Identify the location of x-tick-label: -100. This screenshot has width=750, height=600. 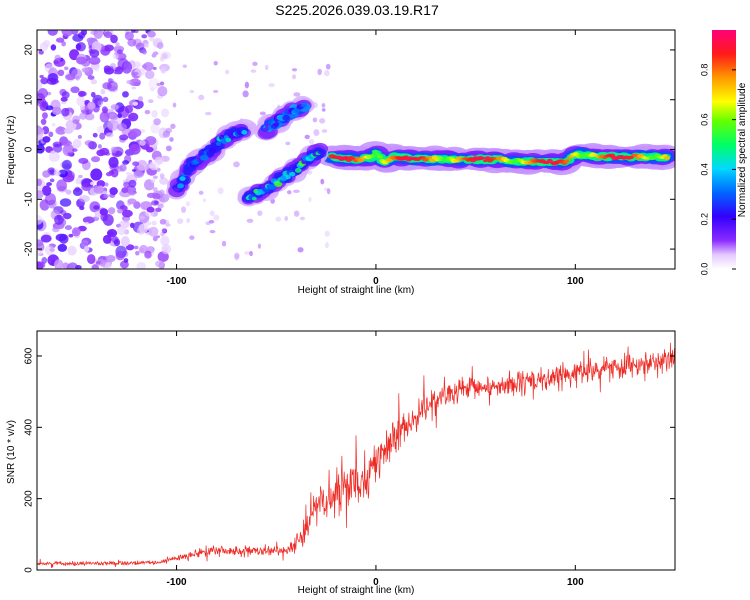
(177, 281).